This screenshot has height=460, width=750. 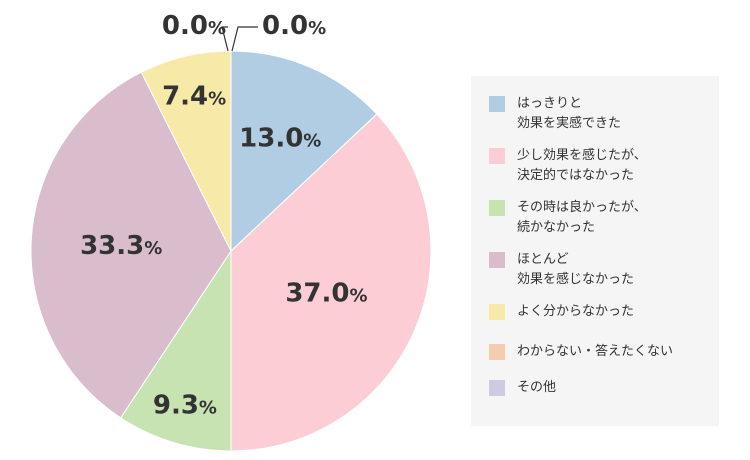 I want to click on slice-label: 13.0%, so click(x=280, y=139).